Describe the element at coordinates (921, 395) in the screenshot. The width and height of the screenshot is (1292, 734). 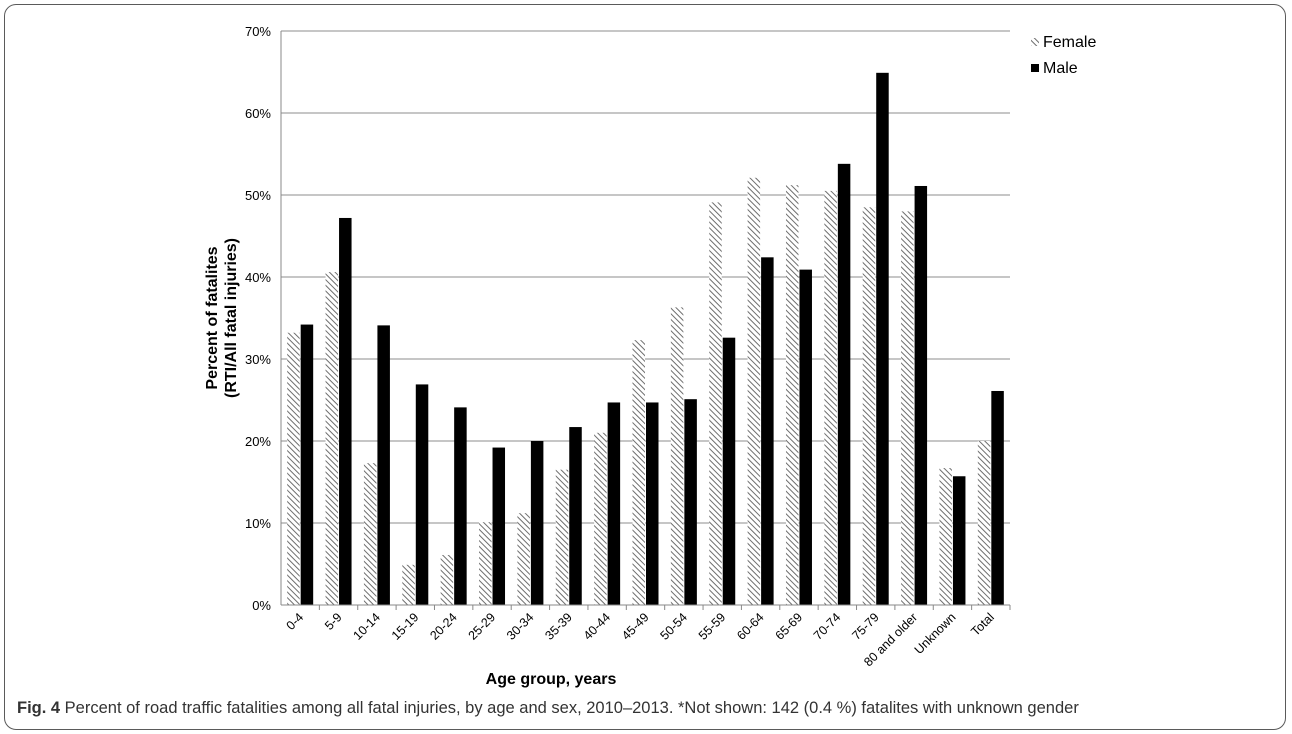
I see `bar-male-80-and-older` at that location.